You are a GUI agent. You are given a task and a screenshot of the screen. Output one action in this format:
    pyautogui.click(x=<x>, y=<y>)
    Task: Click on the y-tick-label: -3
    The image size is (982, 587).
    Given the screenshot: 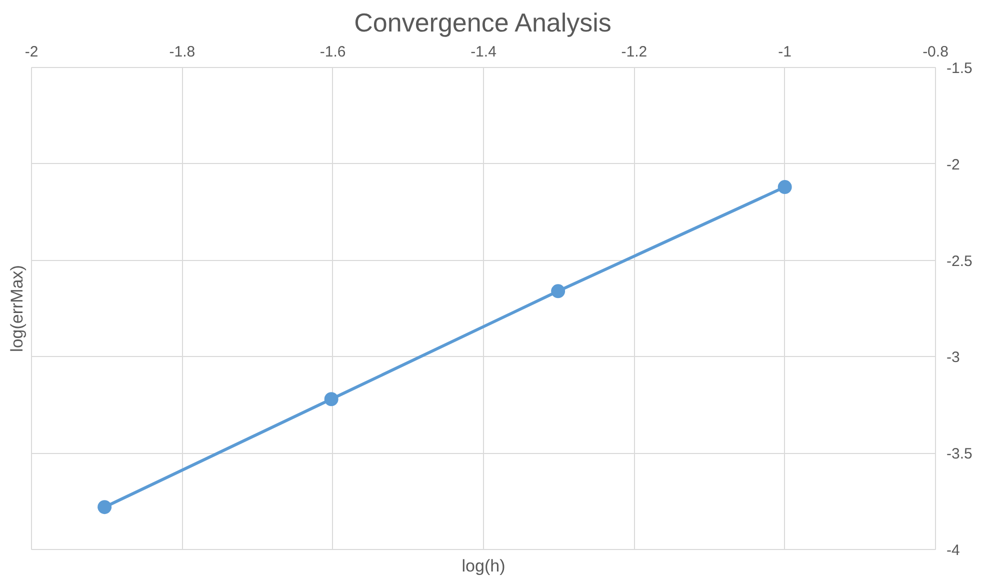 What is the action you would take?
    pyautogui.click(x=953, y=357)
    